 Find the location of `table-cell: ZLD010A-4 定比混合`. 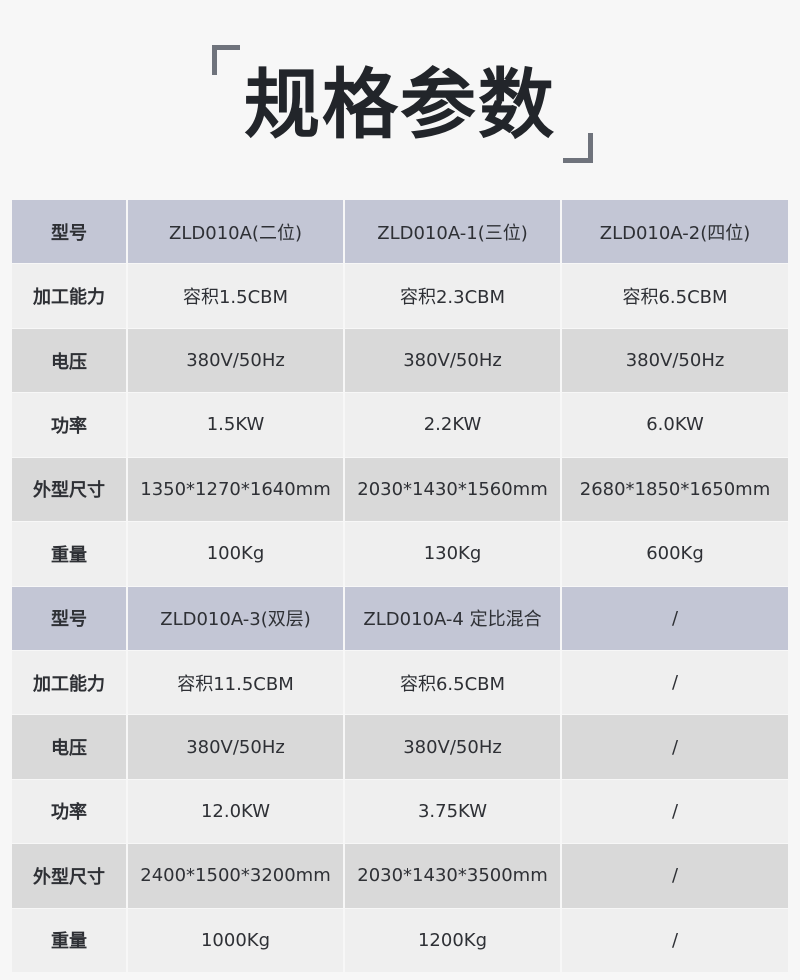

table-cell: ZLD010A-4 定比混合 is located at coordinates (452, 618).